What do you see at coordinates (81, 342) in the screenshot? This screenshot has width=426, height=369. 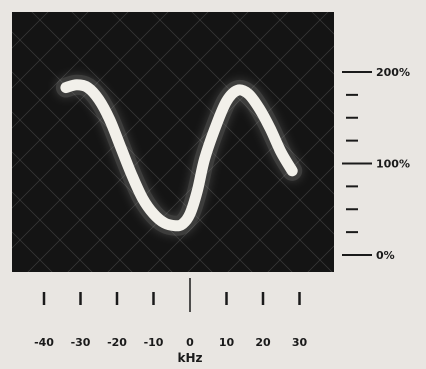 I see `x-tick-label: -30` at bounding box center [81, 342].